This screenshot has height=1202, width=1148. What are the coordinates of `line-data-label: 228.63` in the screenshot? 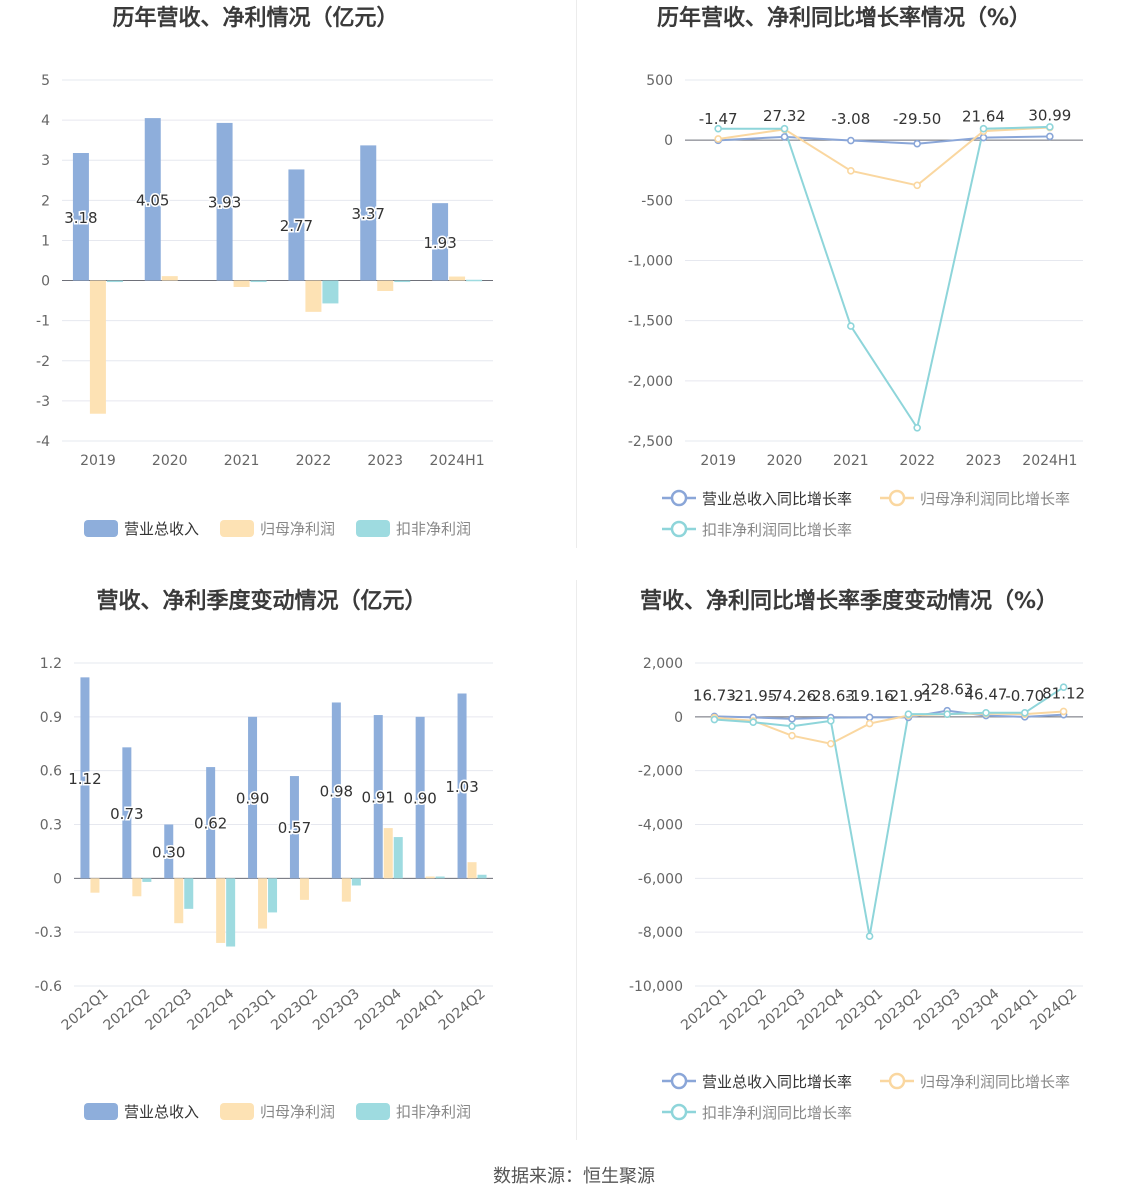 It's located at (947, 690).